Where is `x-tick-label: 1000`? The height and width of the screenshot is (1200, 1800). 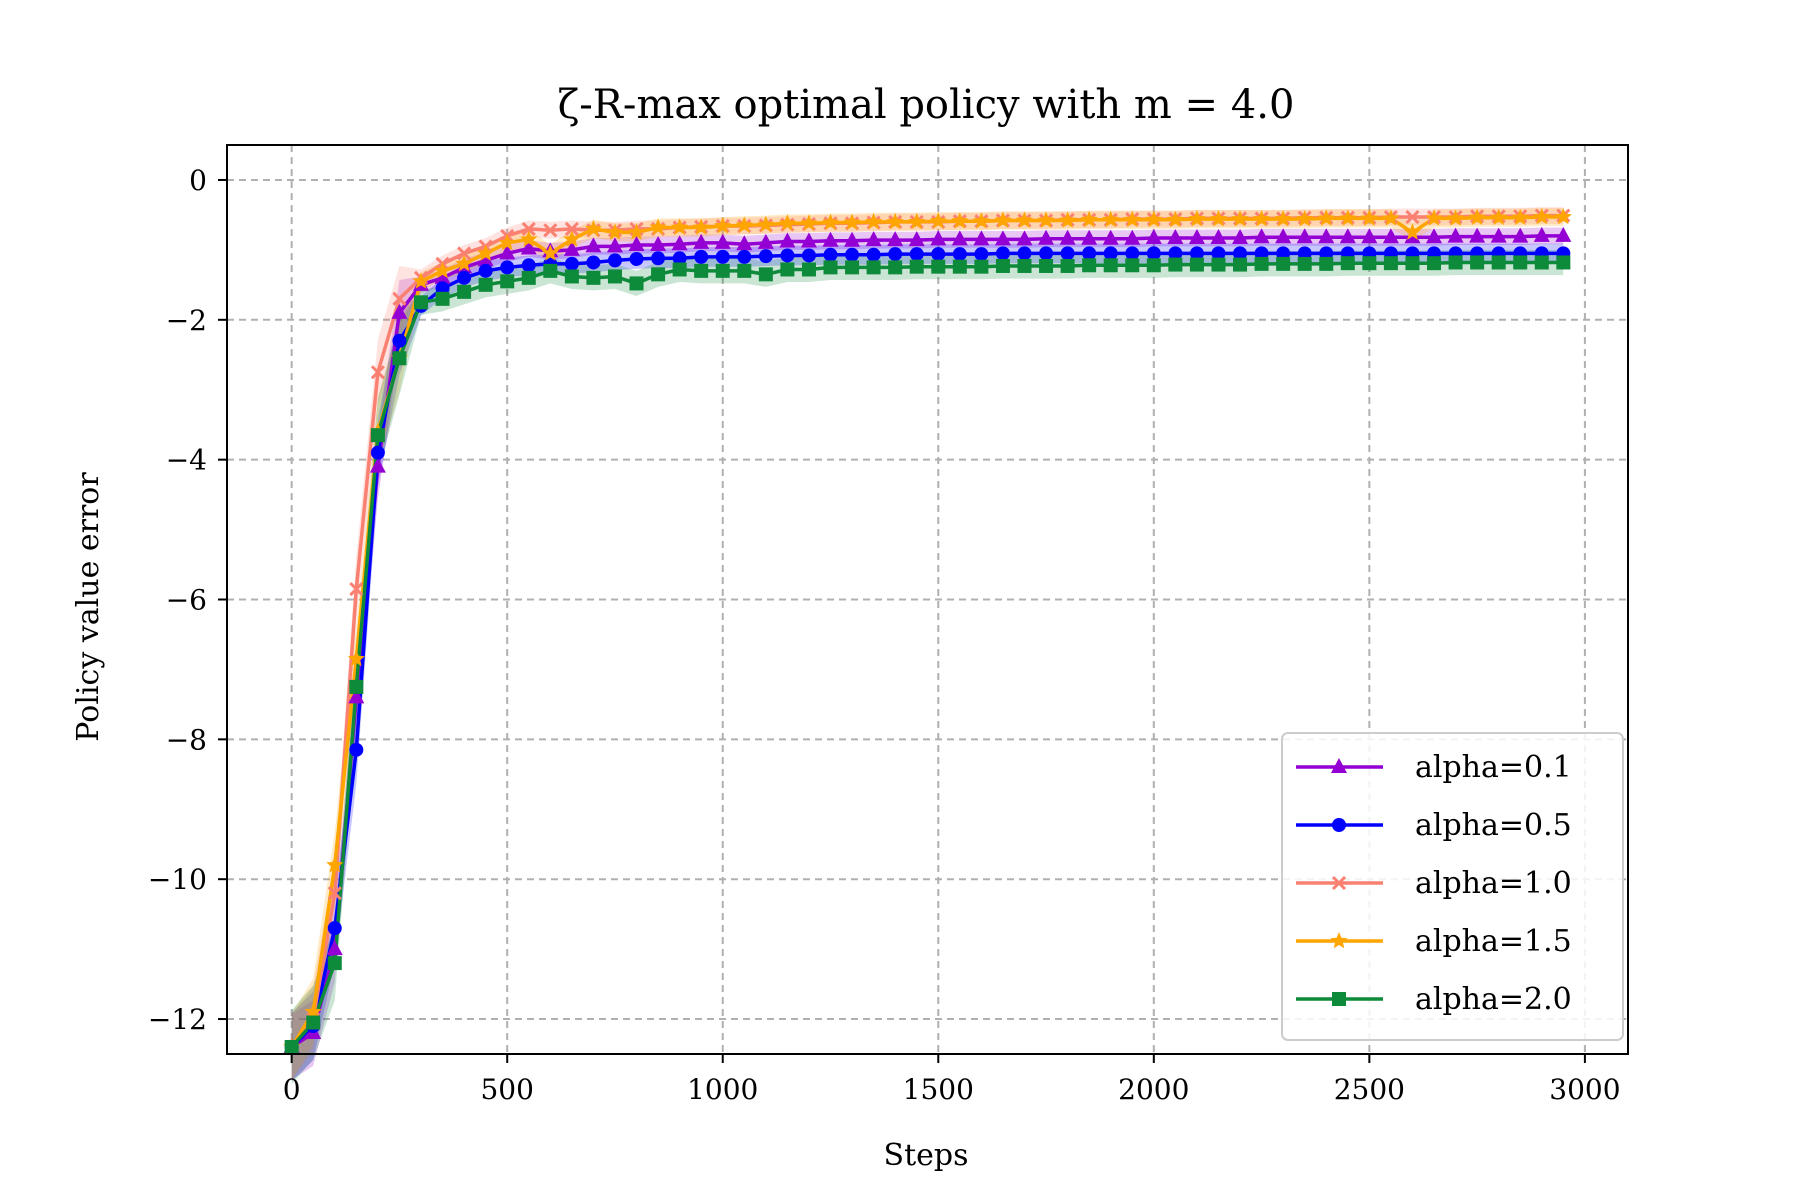
x-tick-label: 1000 is located at coordinates (722, 1089).